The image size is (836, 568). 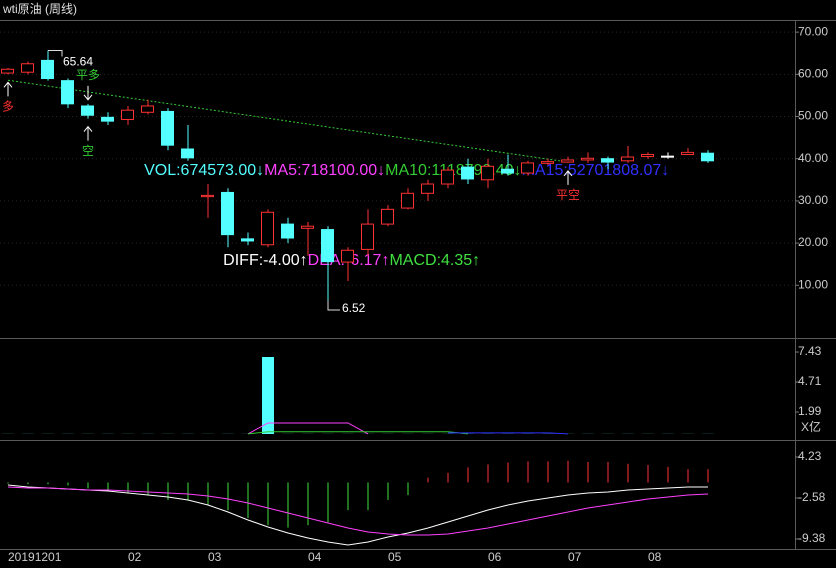 What do you see at coordinates (575, 557) in the screenshot?
I see `x-tick-label: 07` at bounding box center [575, 557].